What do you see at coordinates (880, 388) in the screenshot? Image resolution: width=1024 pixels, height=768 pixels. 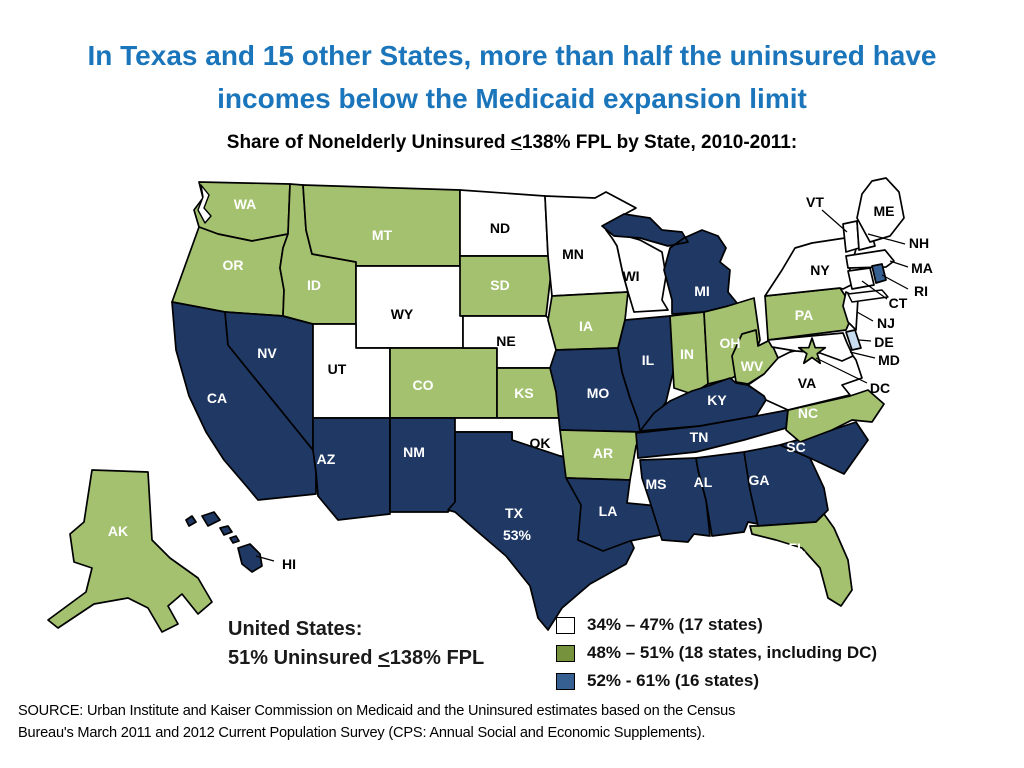 I see `state-label-DC: DC` at bounding box center [880, 388].